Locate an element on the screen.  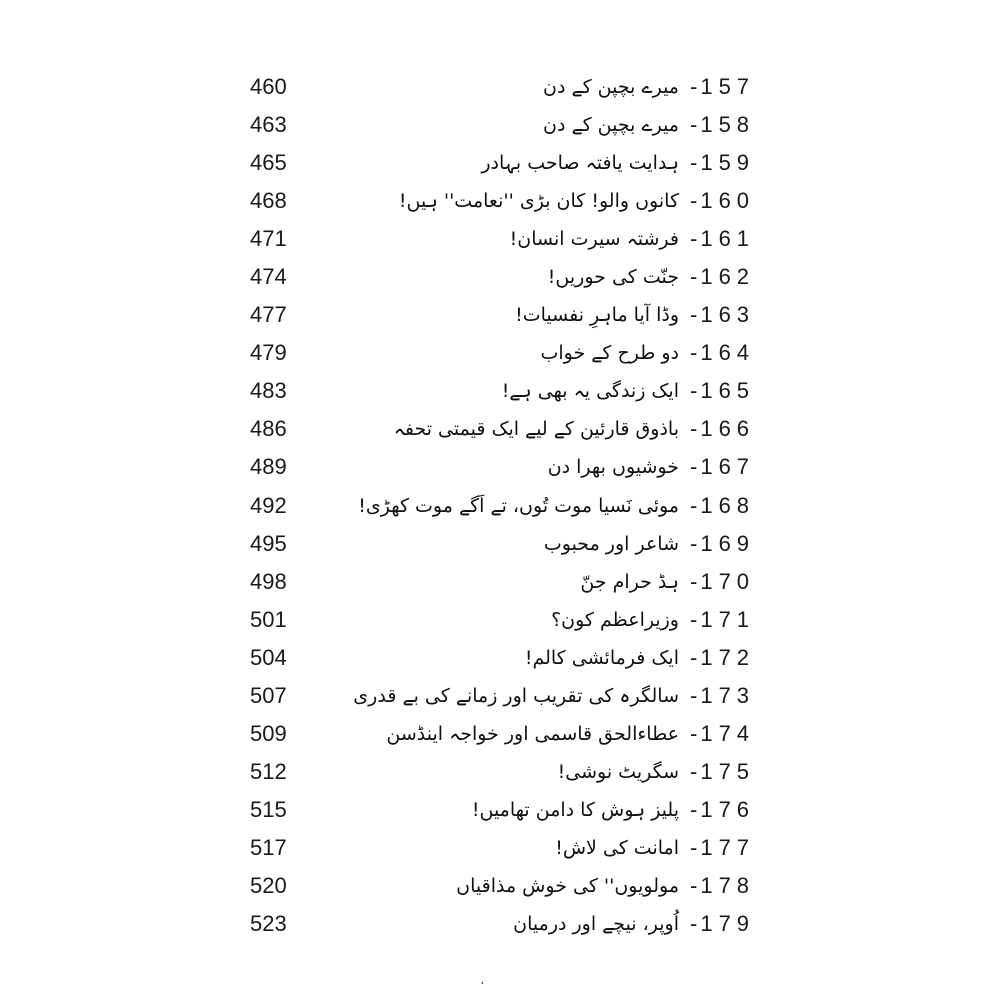
entry-number: -159 is located at coordinates (728, 163).